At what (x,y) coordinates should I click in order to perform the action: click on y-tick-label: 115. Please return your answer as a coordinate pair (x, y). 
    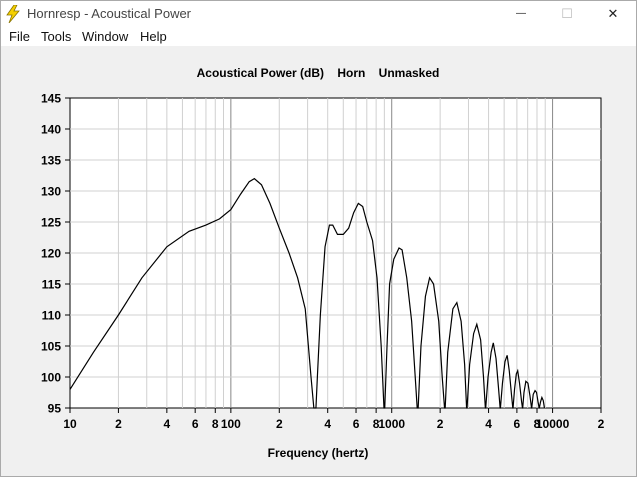
    Looking at the image, I should click on (52, 285).